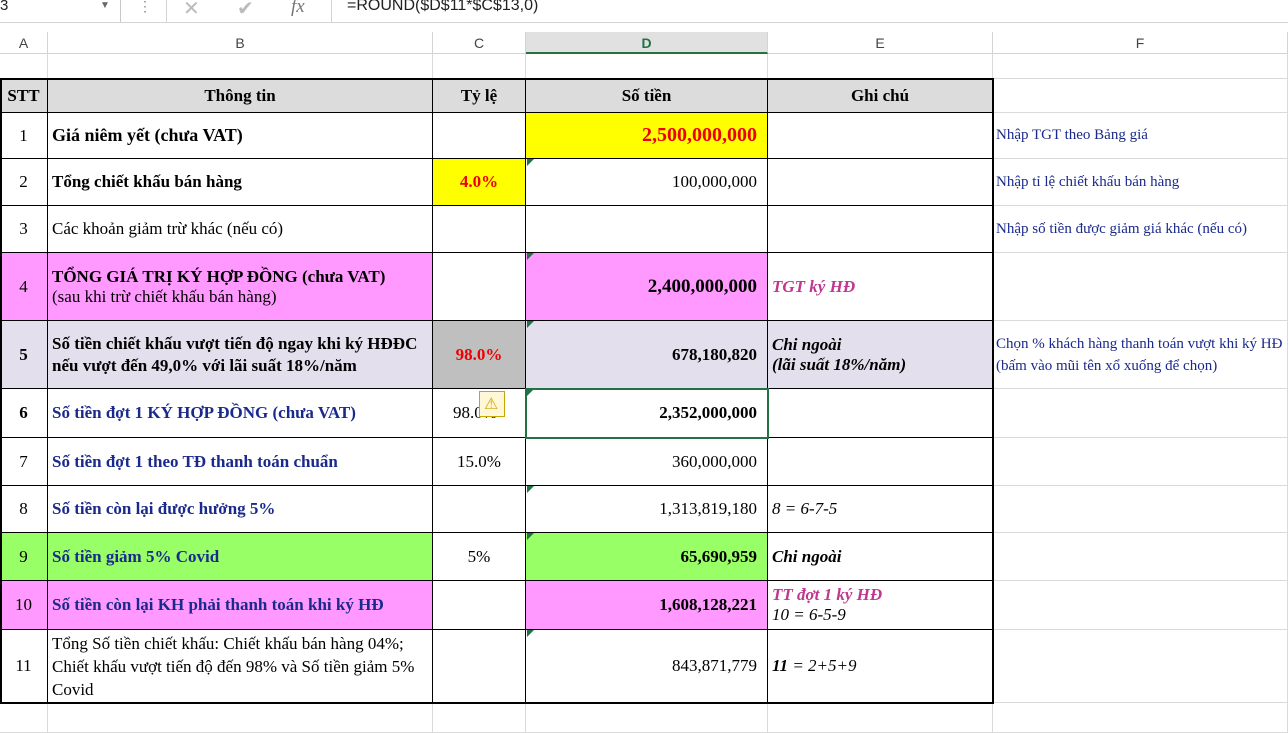 This screenshot has height=733, width=1288. Describe the element at coordinates (1140, 229) in the screenshot. I see `row-hint: Nhập số tiền được giảm giá khác (nếu có)` at that location.